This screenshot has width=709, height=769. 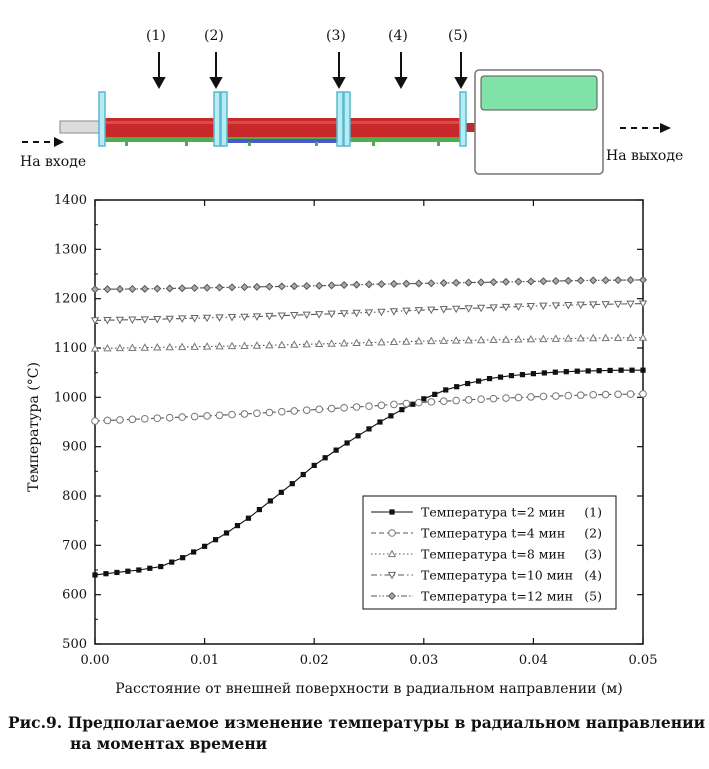 I want to click on y-tick-label: 1100, so click(x=70, y=348).